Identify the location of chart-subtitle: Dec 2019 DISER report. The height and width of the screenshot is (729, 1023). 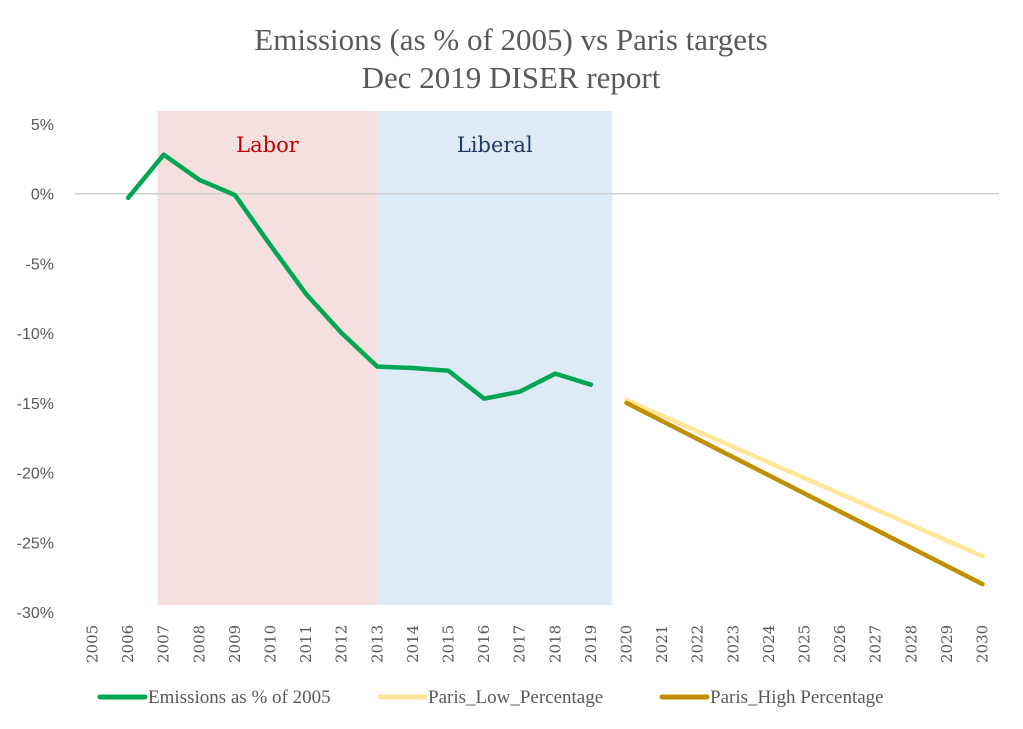
(511, 77).